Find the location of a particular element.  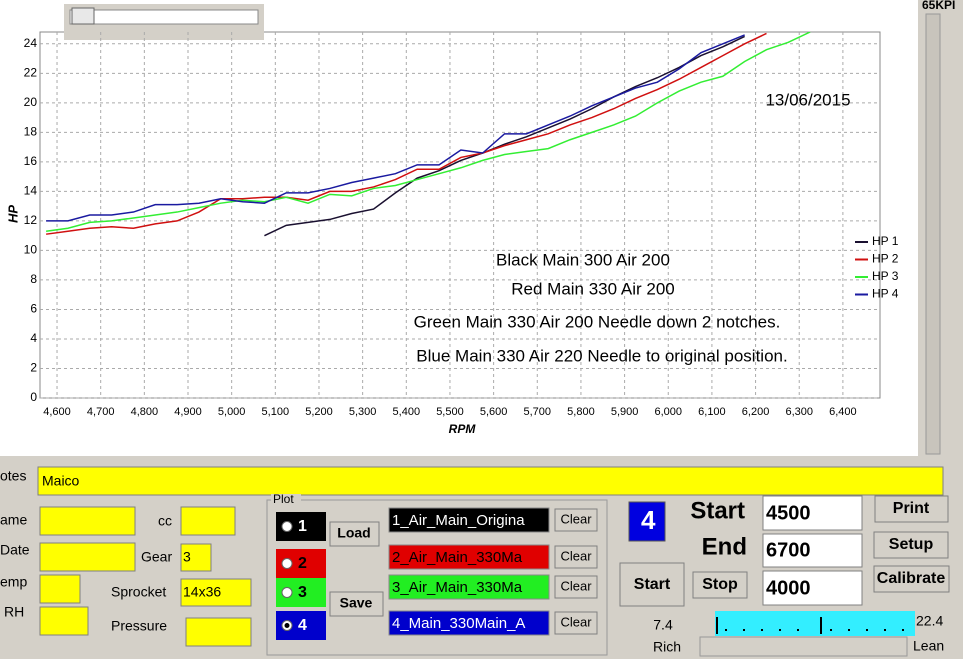

afr-bar is located at coordinates (803, 646).